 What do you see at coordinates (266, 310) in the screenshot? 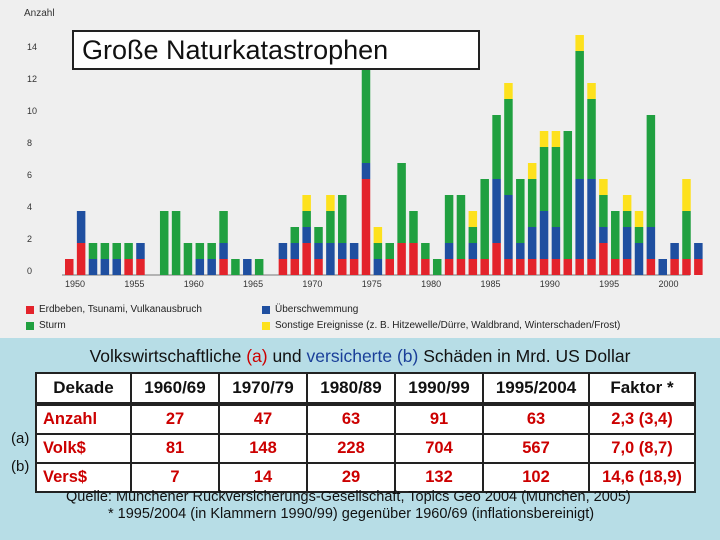
I see `legend-swatch-flood` at bounding box center [266, 310].